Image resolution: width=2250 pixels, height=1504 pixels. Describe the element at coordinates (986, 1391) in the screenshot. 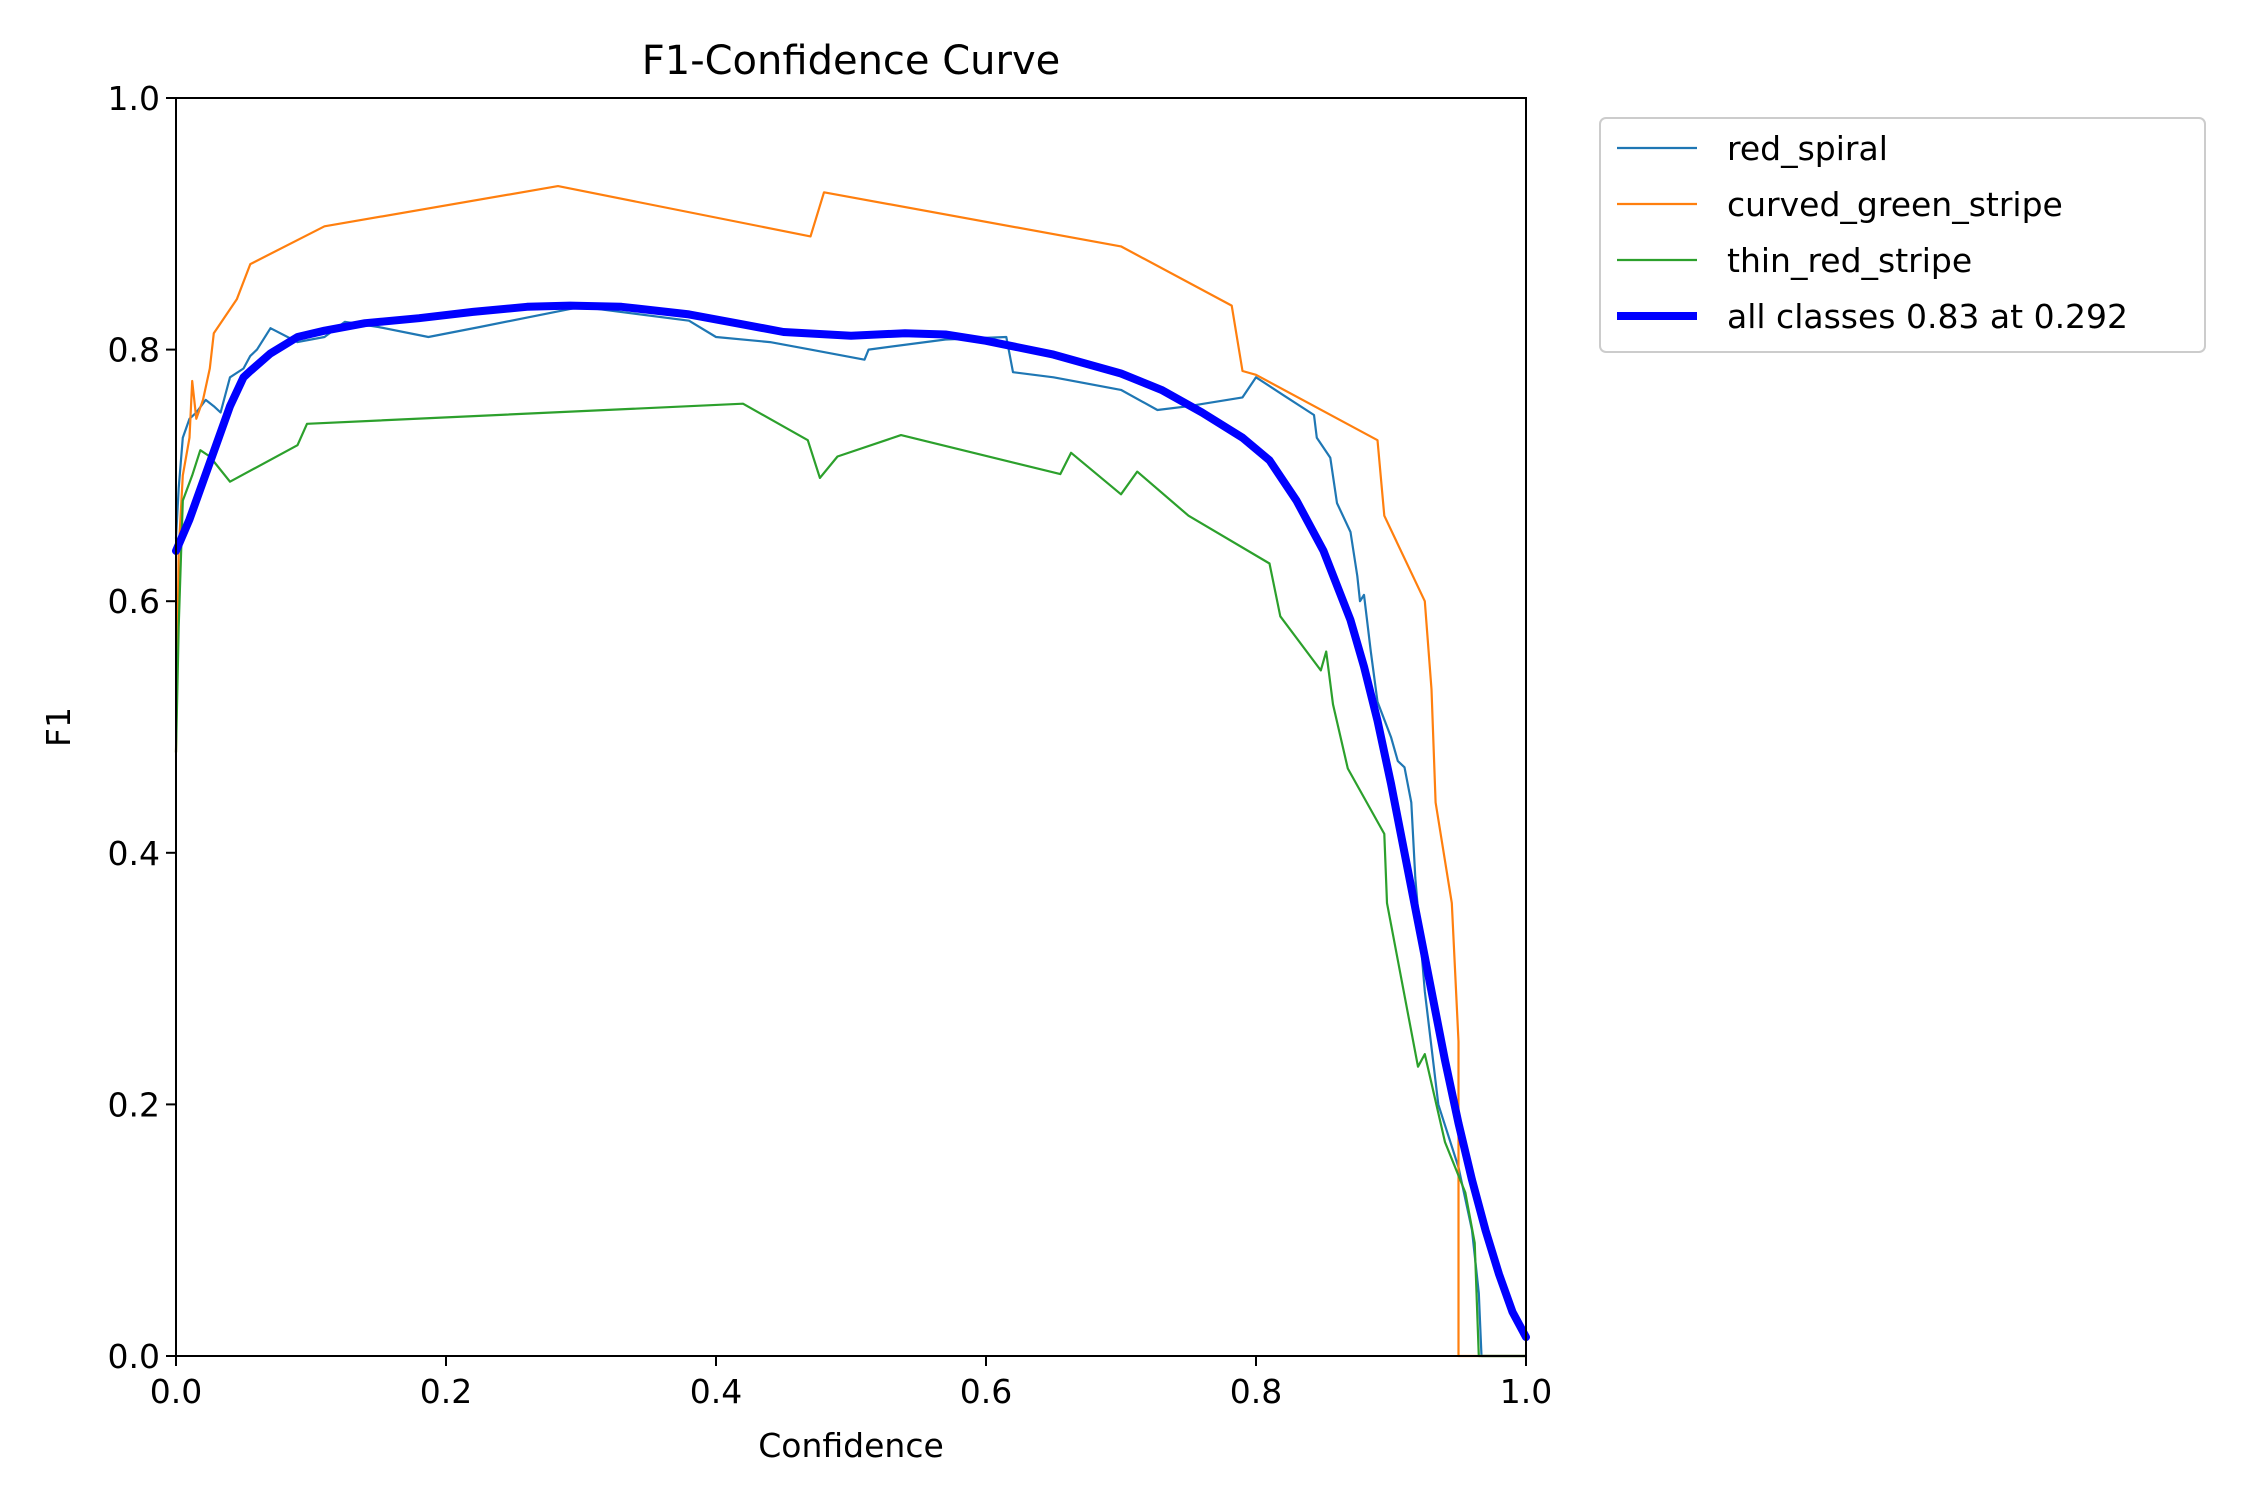

I see `x-tick-label: 0.6` at that location.